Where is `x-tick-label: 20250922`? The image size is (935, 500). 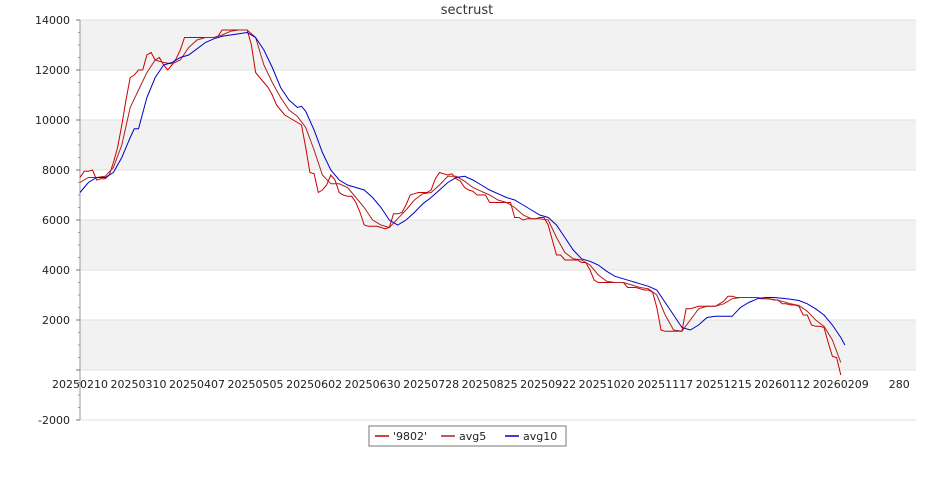 x-tick-label: 20250922 is located at coordinates (548, 384).